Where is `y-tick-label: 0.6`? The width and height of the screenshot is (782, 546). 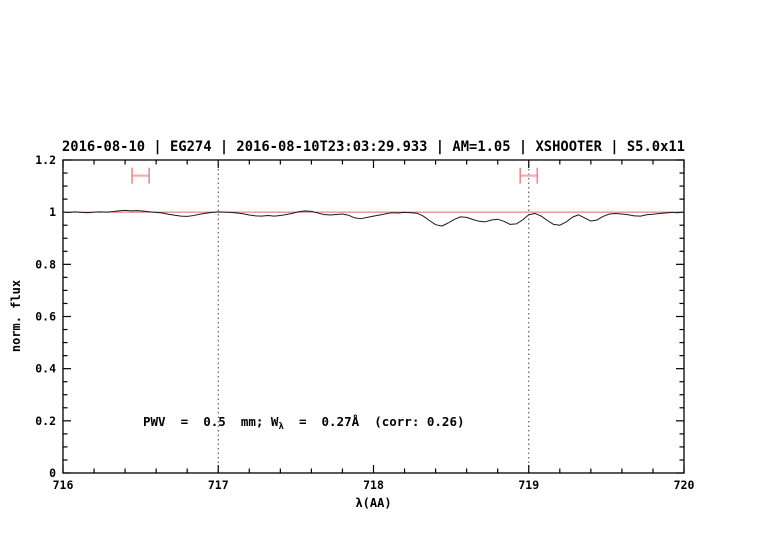
y-tick-label: 0.6 is located at coordinates (45, 317).